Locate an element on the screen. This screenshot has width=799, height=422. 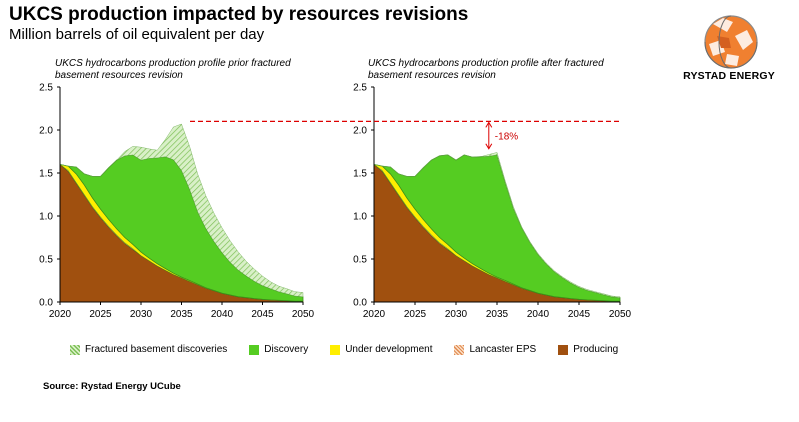
legend-swatch-discovery is located at coordinates (254, 349).